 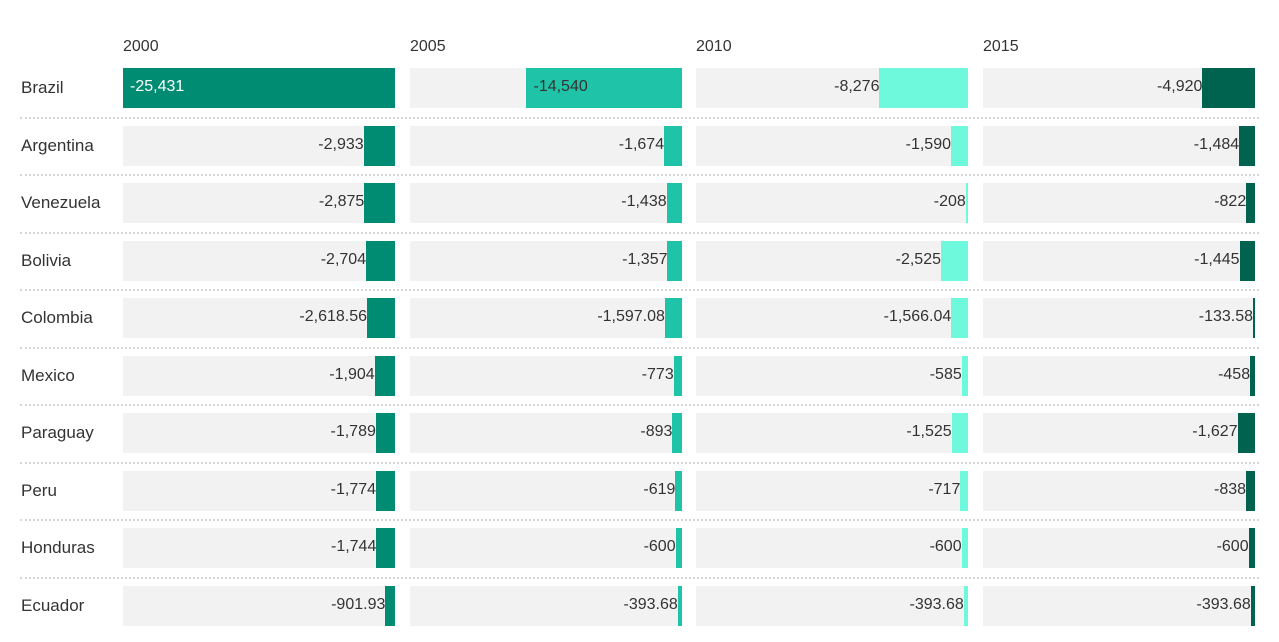 What do you see at coordinates (964, 376) in the screenshot?
I see `bar-mexico-2010` at bounding box center [964, 376].